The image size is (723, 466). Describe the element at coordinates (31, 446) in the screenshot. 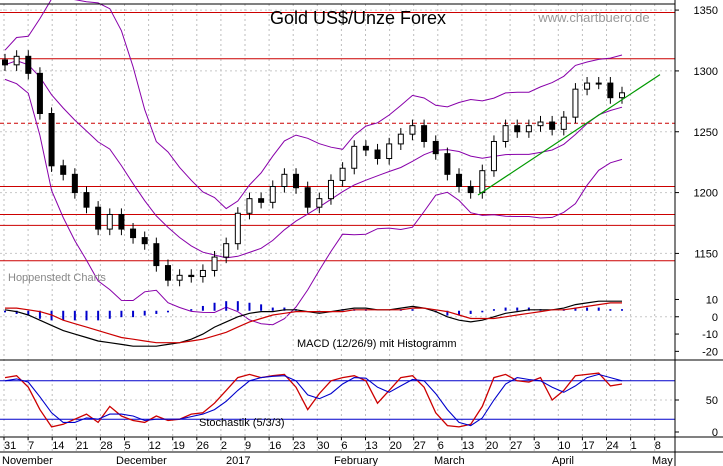

I see `x-tick-label: 7` at that location.